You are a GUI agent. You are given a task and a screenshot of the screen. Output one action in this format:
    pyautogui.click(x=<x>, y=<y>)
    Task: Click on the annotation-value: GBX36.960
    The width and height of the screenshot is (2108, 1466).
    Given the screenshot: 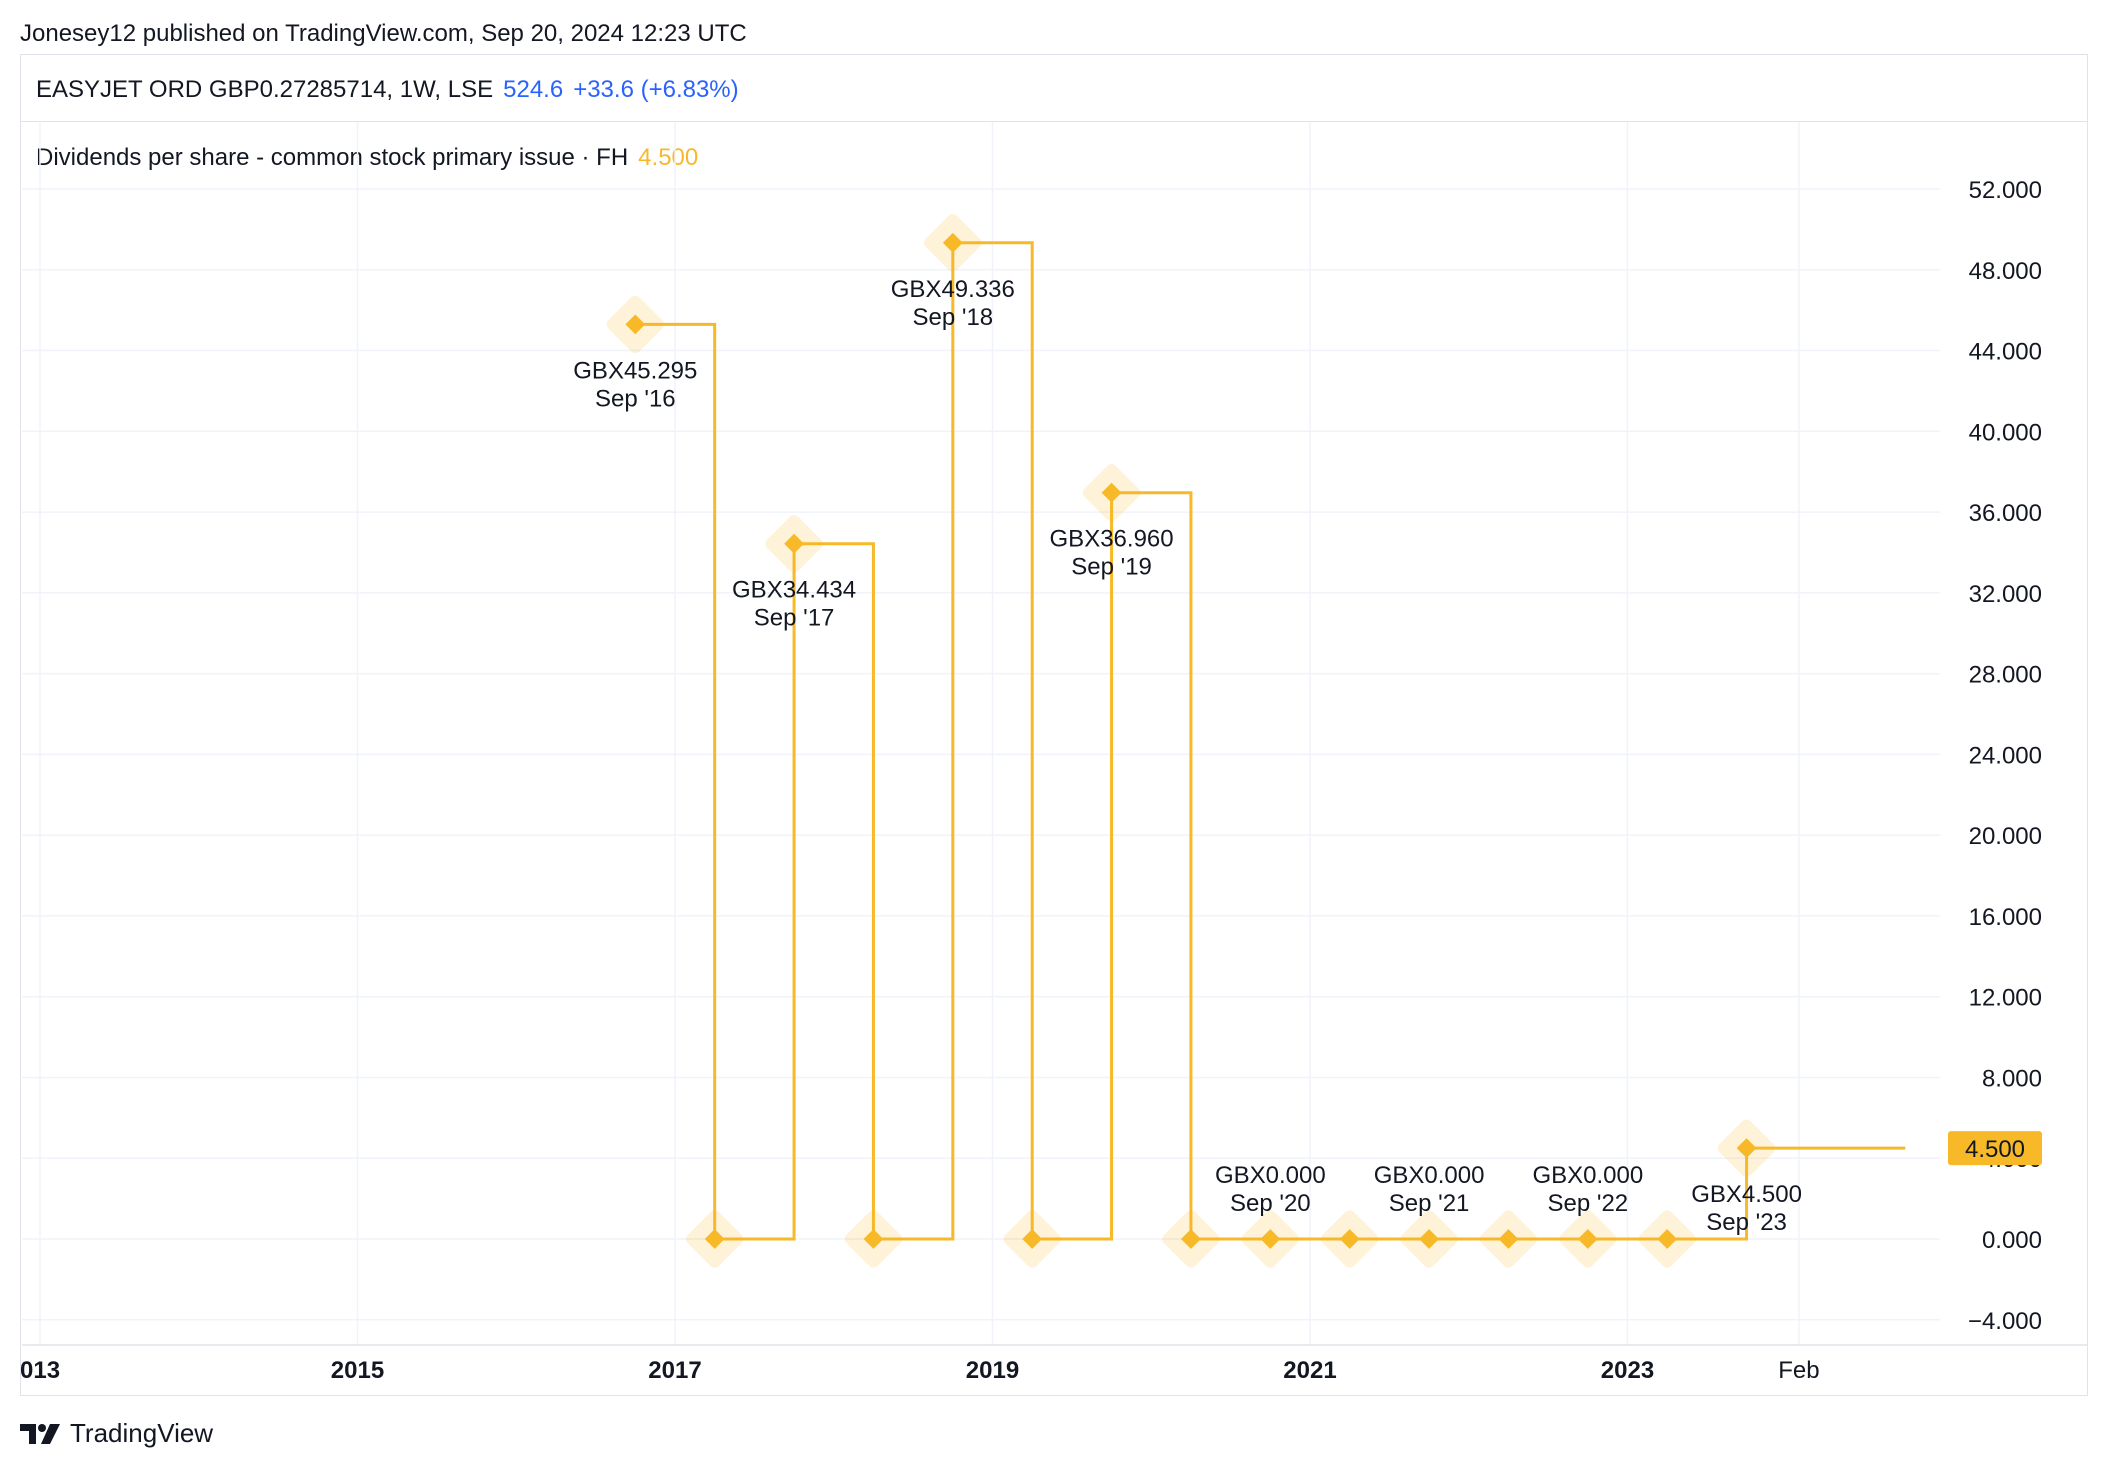 What is the action you would take?
    pyautogui.click(x=1112, y=539)
    